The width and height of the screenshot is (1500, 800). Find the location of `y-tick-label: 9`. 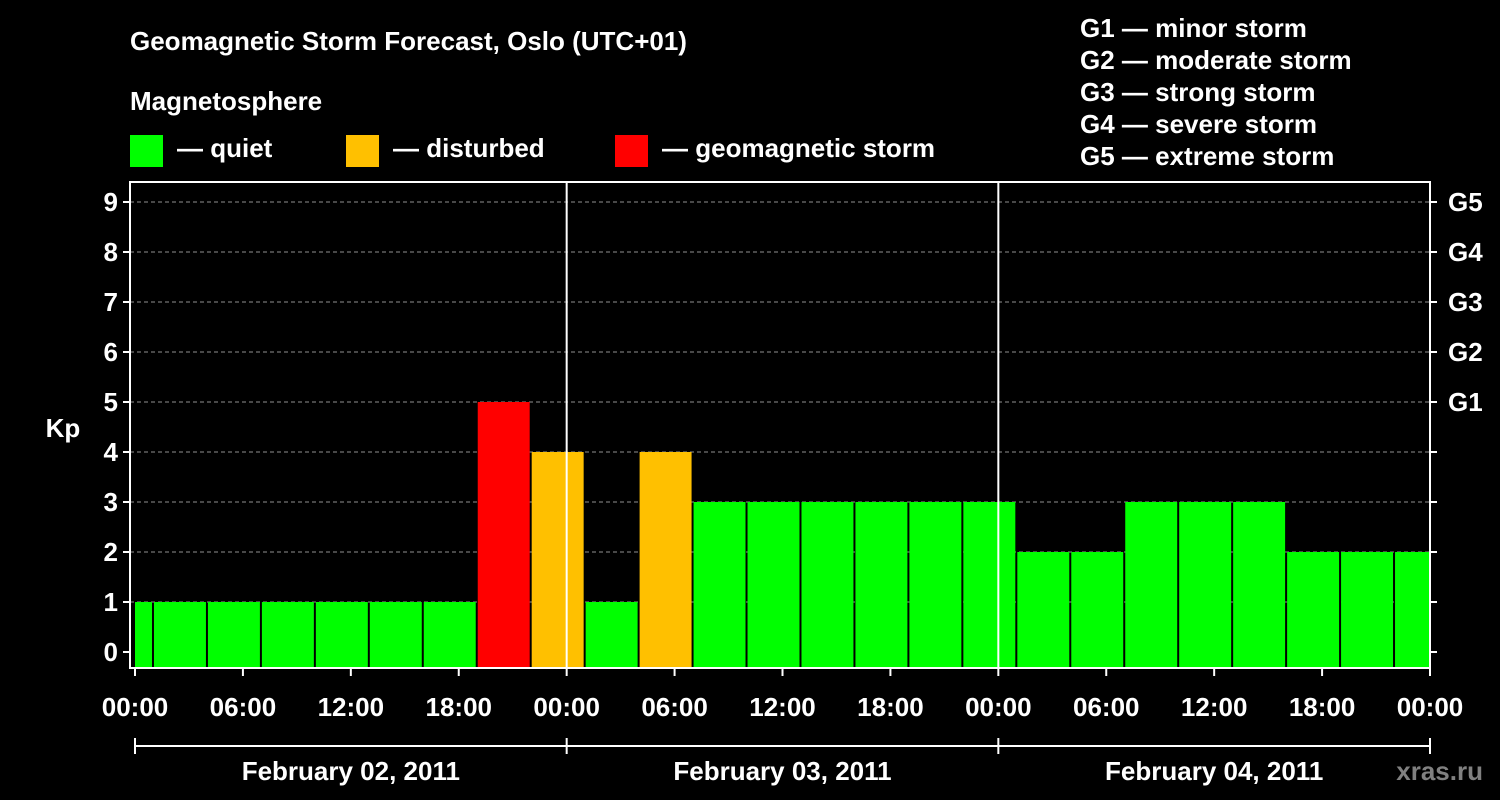

y-tick-label: 9 is located at coordinates (111, 202).